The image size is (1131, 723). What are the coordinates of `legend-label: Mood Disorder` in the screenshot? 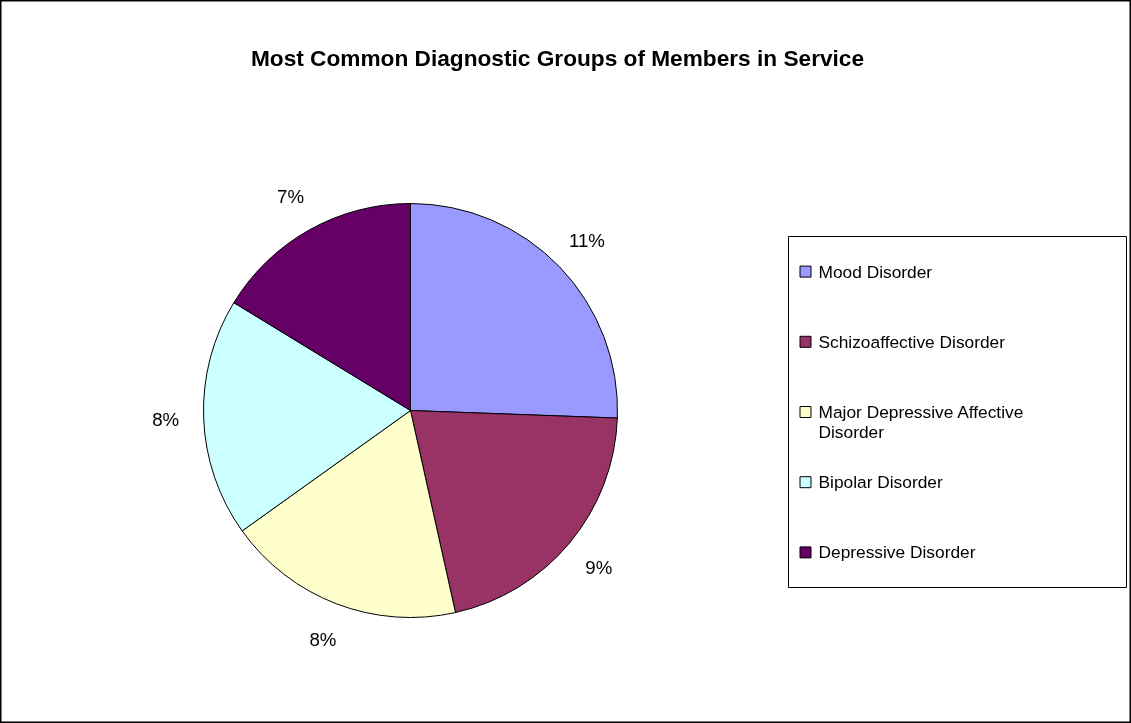 It's located at (875, 271).